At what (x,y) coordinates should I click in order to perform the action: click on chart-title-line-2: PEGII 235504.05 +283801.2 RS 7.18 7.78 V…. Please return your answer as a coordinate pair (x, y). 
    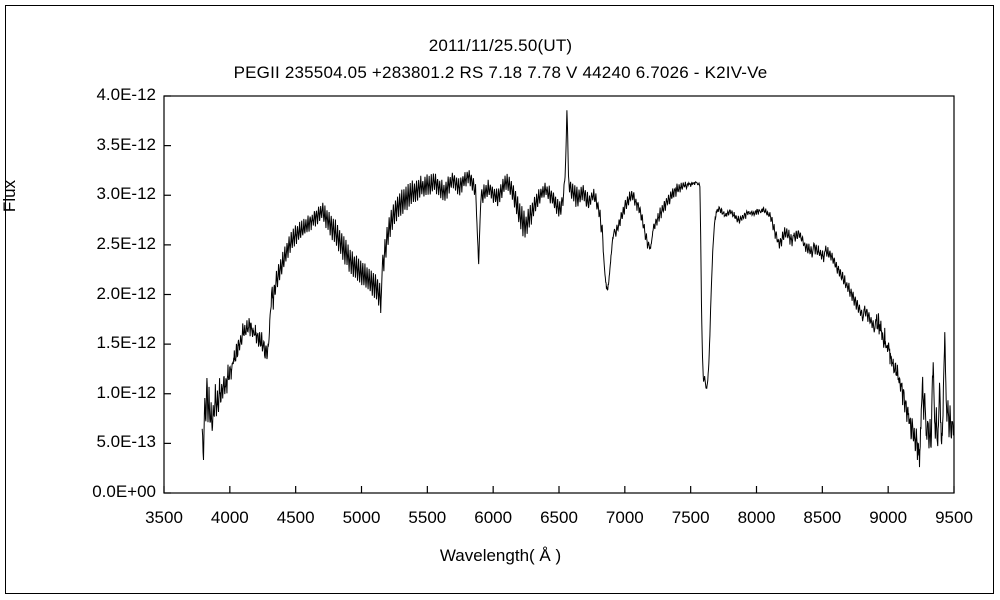
    Looking at the image, I should click on (500, 72).